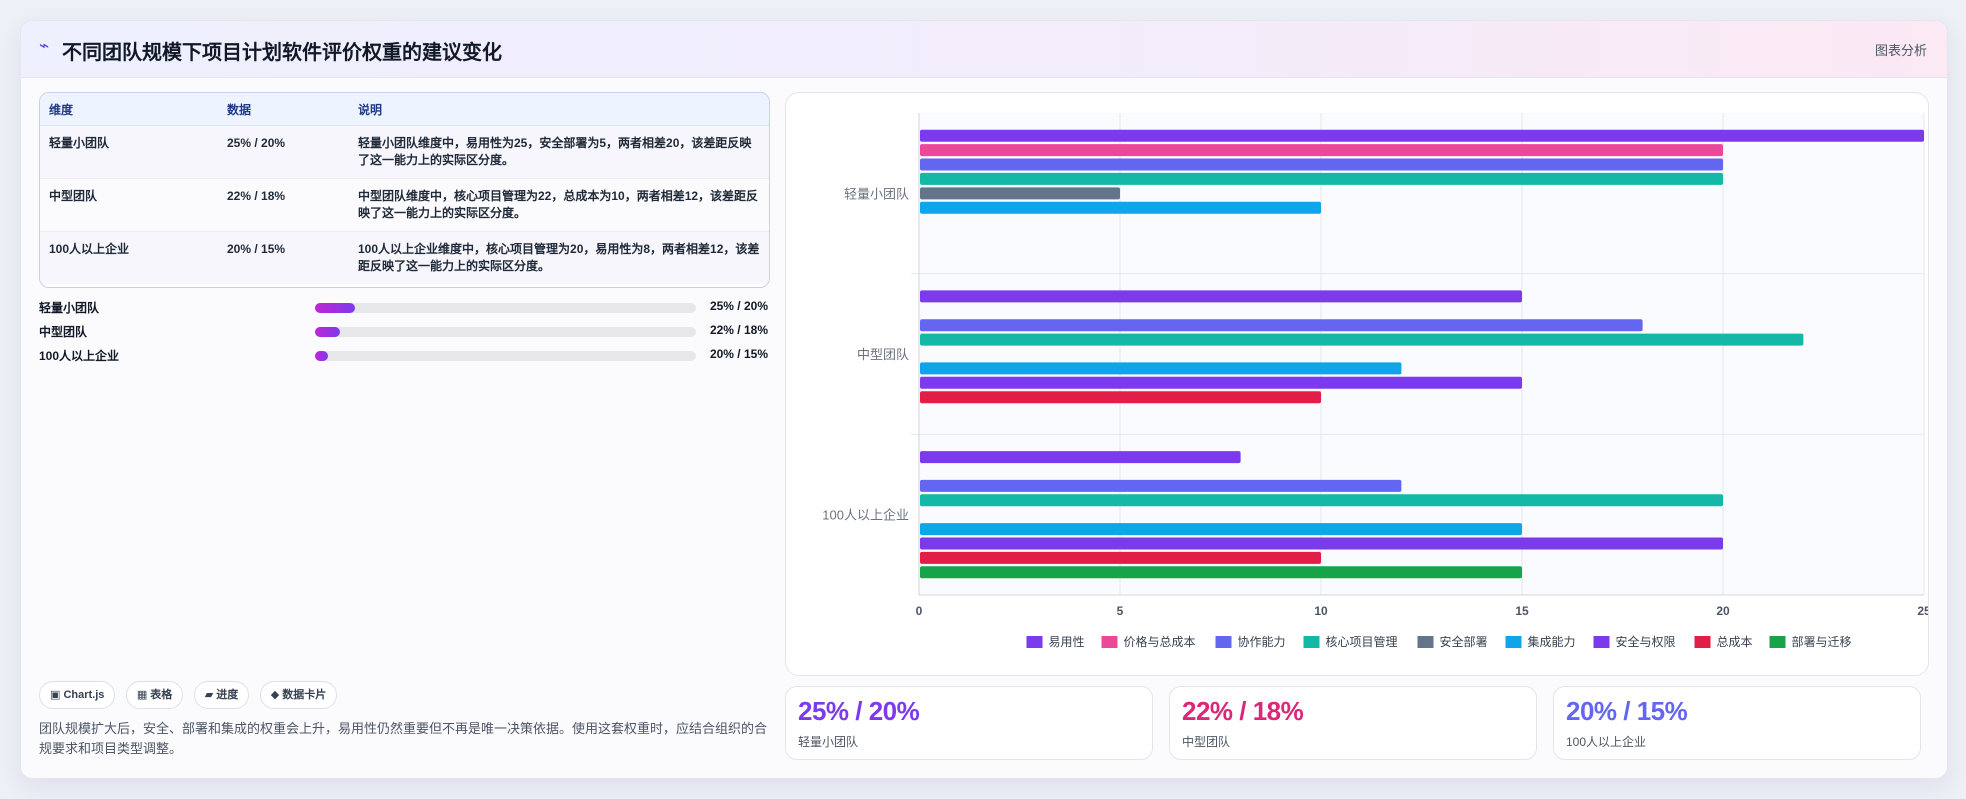 This screenshot has height=799, width=1966. What do you see at coordinates (883, 354) in the screenshot?
I see `y-tick-label: 中型团队` at bounding box center [883, 354].